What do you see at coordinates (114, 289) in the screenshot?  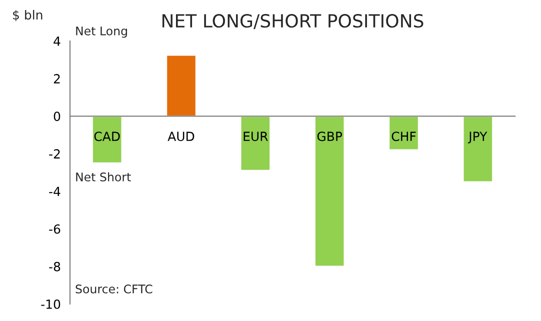 I see `annotation: Source: CFTC` at bounding box center [114, 289].